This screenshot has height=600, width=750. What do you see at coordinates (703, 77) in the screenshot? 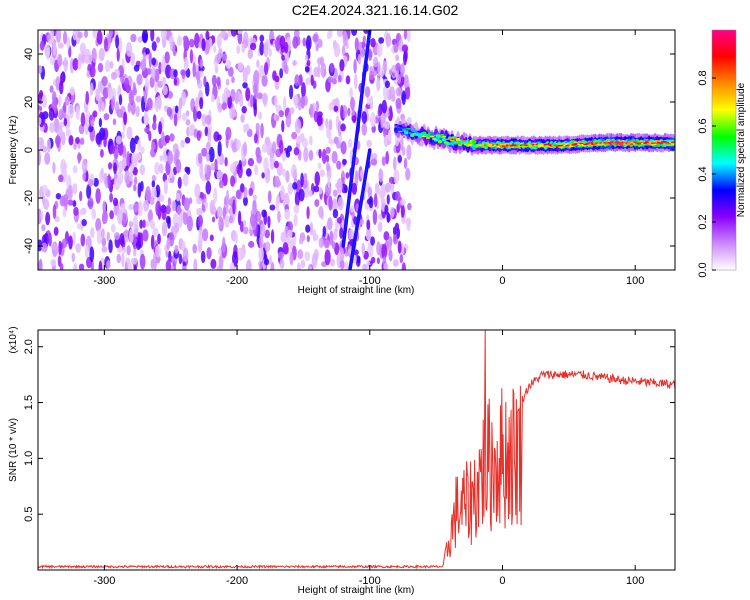
I see `tick-label: 0.8` at bounding box center [703, 77].